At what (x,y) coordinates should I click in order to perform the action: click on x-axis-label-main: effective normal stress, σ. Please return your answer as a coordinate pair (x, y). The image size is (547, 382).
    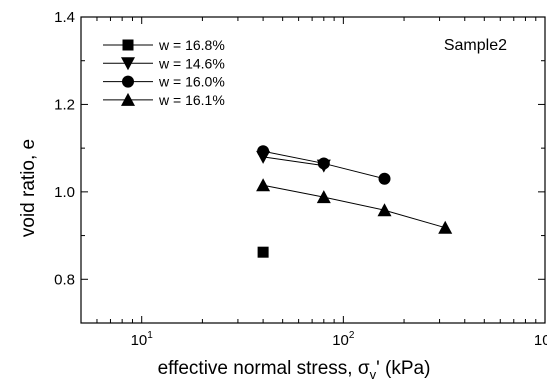
    Looking at the image, I should click on (264, 368).